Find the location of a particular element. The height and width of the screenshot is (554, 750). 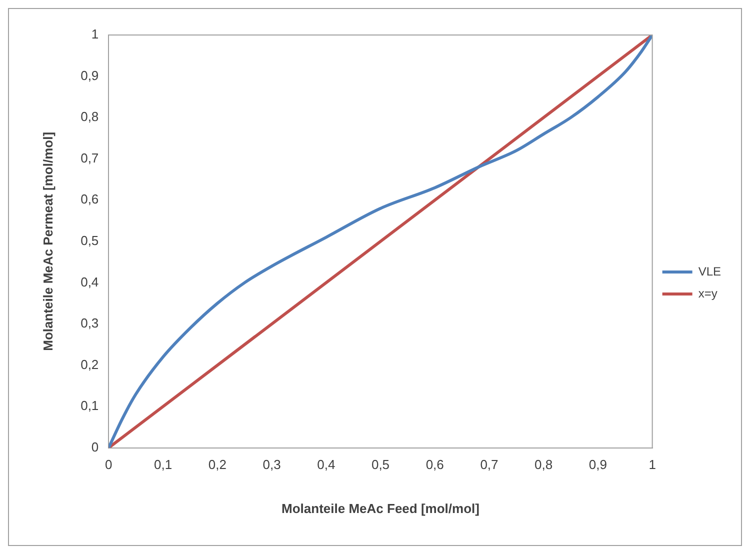

y-tick-label: 0,1 is located at coordinates (89, 406).